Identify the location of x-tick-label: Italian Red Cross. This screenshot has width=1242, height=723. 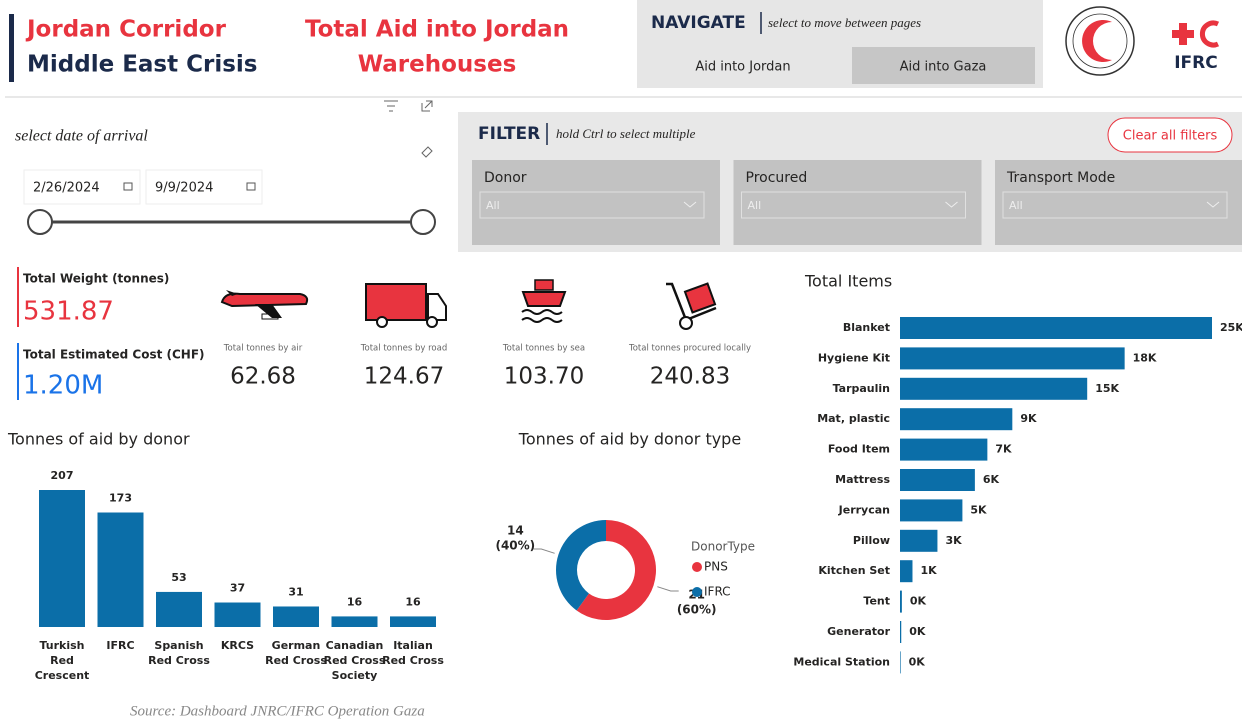
(413, 653).